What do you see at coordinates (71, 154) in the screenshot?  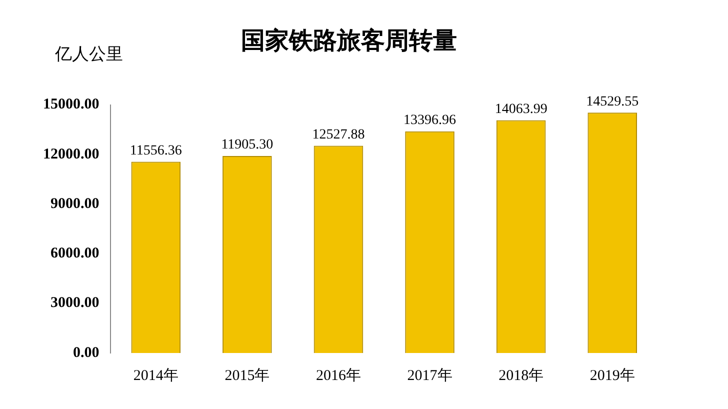 I see `y-tick-label: 12000.00` at bounding box center [71, 154].